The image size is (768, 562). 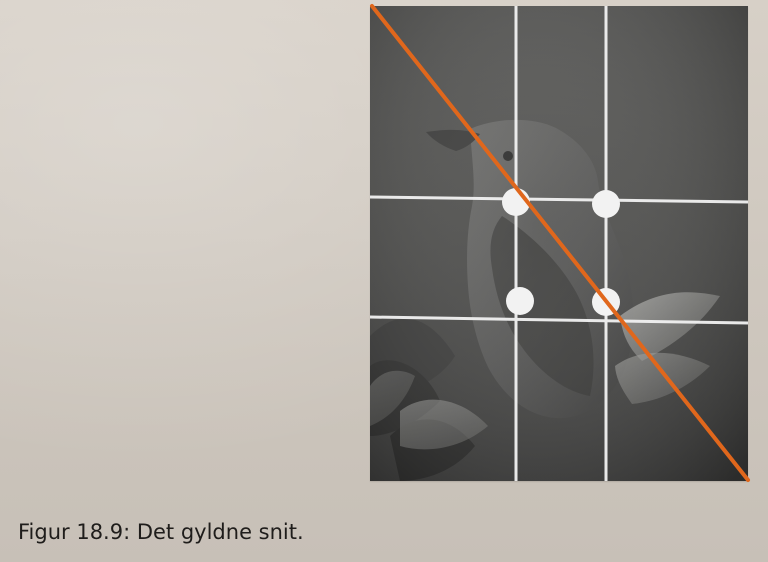 What do you see at coordinates (161, 532) in the screenshot?
I see `figure-caption: Figur 18.9: Det gyldne snit.` at bounding box center [161, 532].